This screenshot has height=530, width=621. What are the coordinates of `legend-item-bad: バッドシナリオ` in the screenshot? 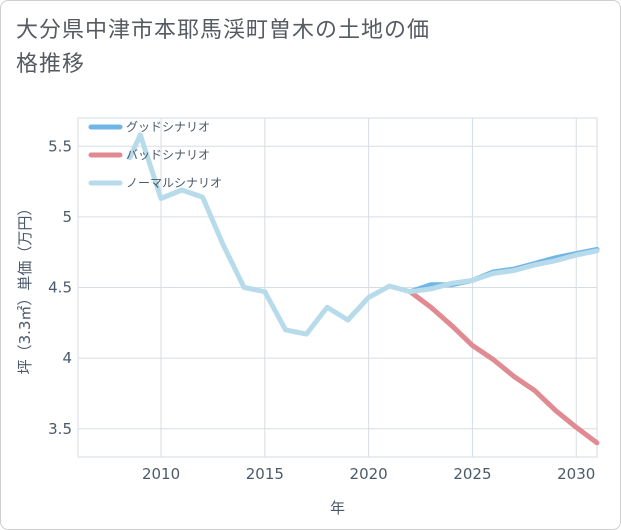 It's located at (149, 155).